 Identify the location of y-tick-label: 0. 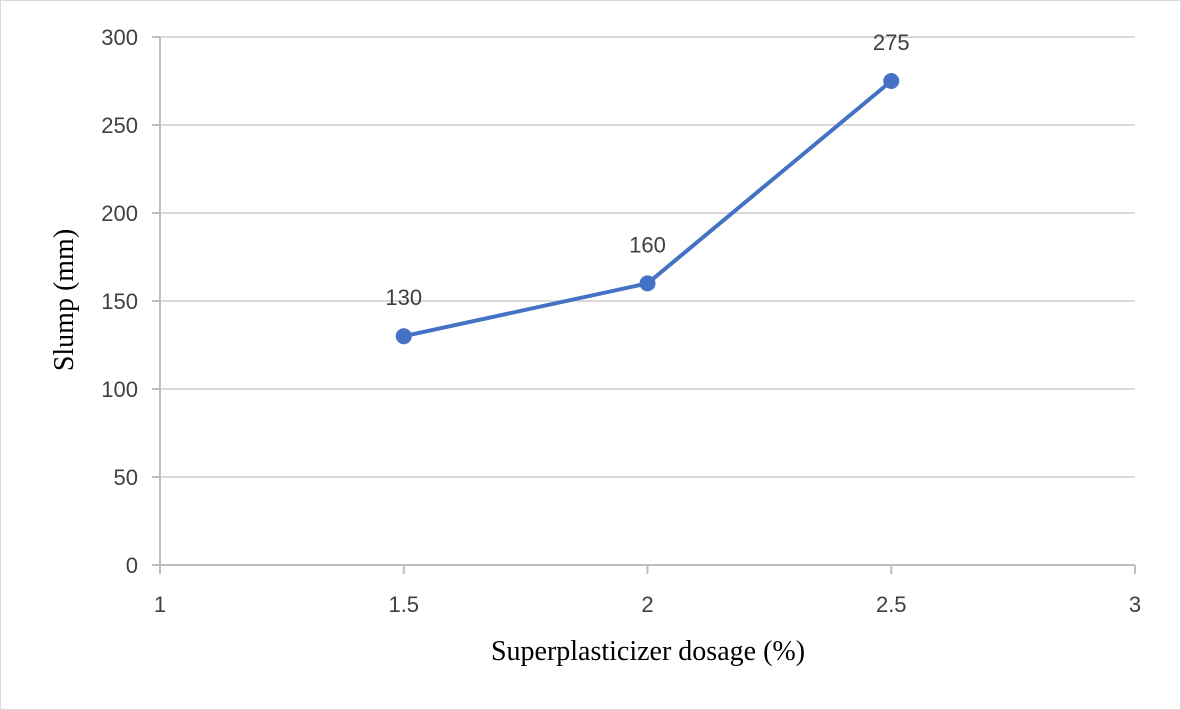
(132, 565).